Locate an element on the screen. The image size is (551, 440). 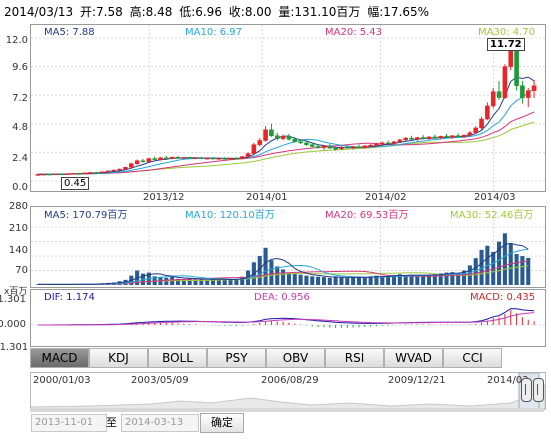
dea-line is located at coordinates (286, 319).